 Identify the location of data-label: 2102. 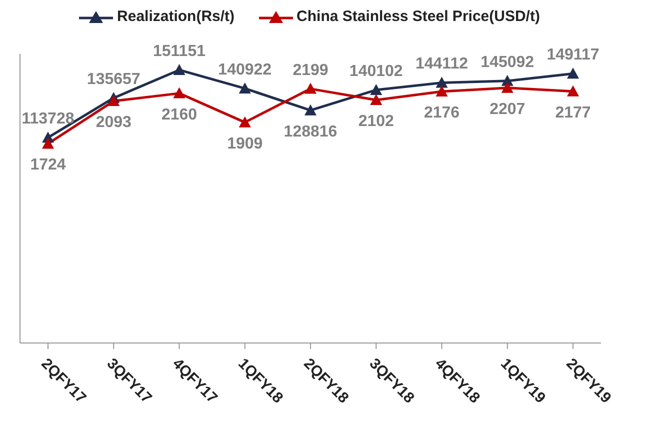
(376, 121).